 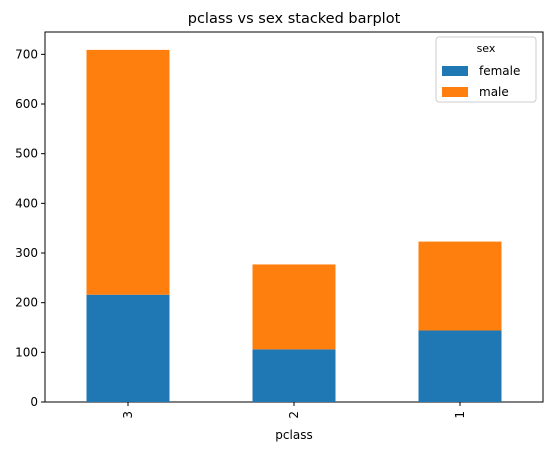 I want to click on y-tick-label: 600, so click(x=26, y=104).